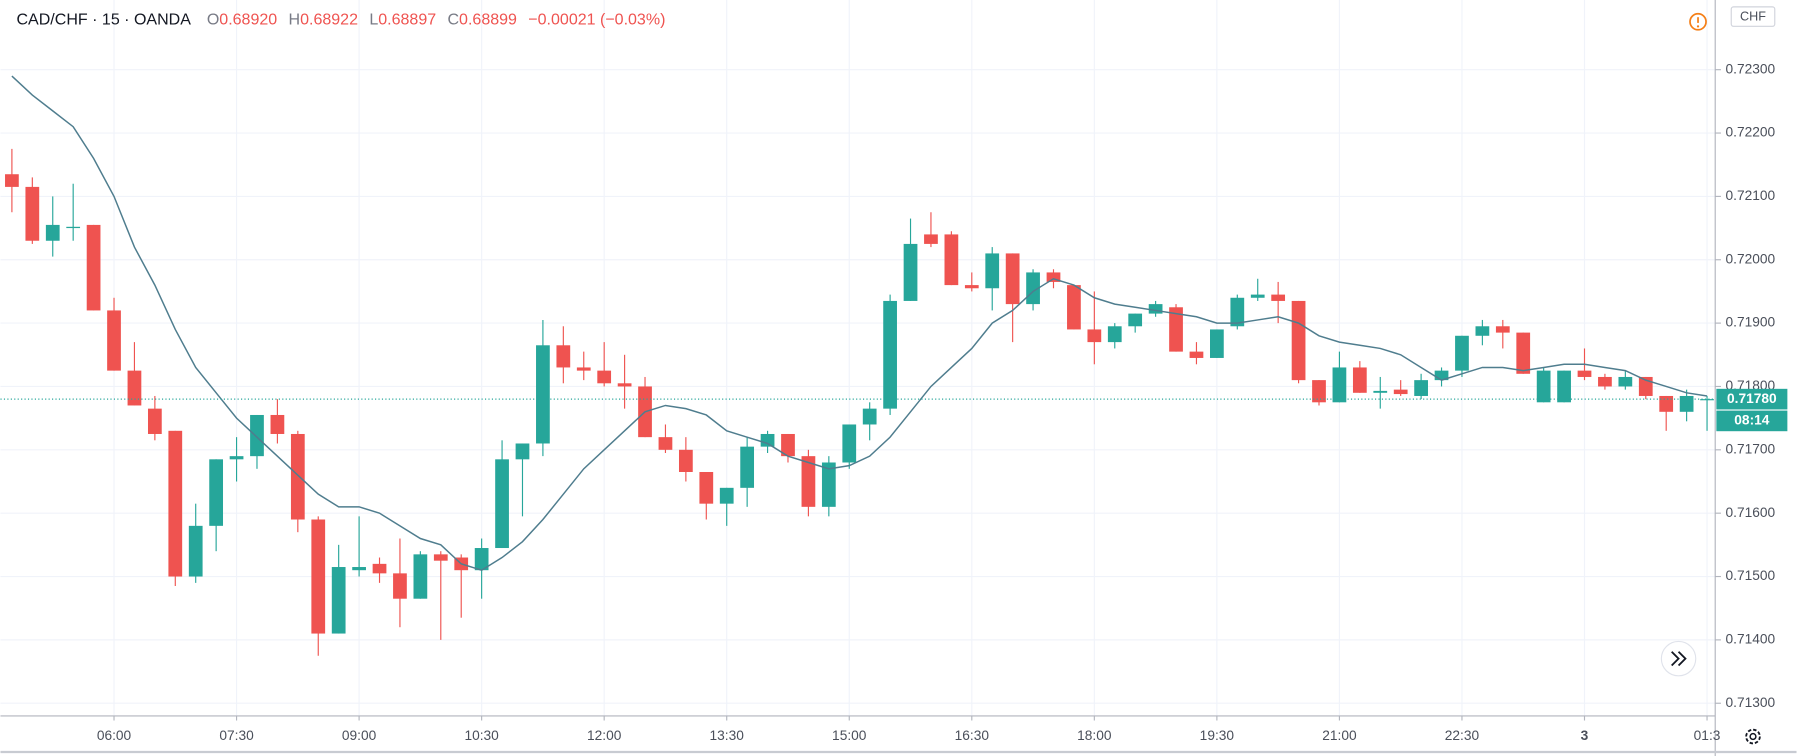 Image resolution: width=1797 pixels, height=756 pixels. I want to click on alert-icon, so click(1698, 21).